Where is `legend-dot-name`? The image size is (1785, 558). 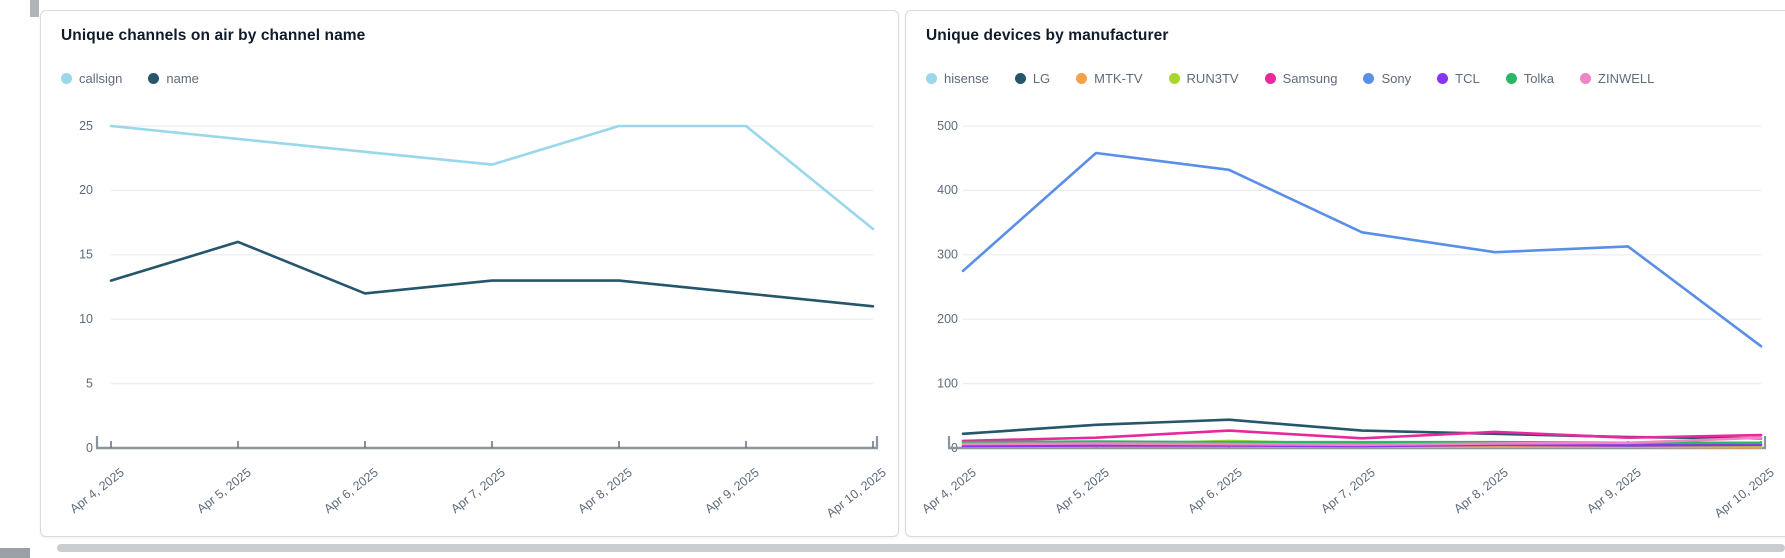
legend-dot-name is located at coordinates (154, 78).